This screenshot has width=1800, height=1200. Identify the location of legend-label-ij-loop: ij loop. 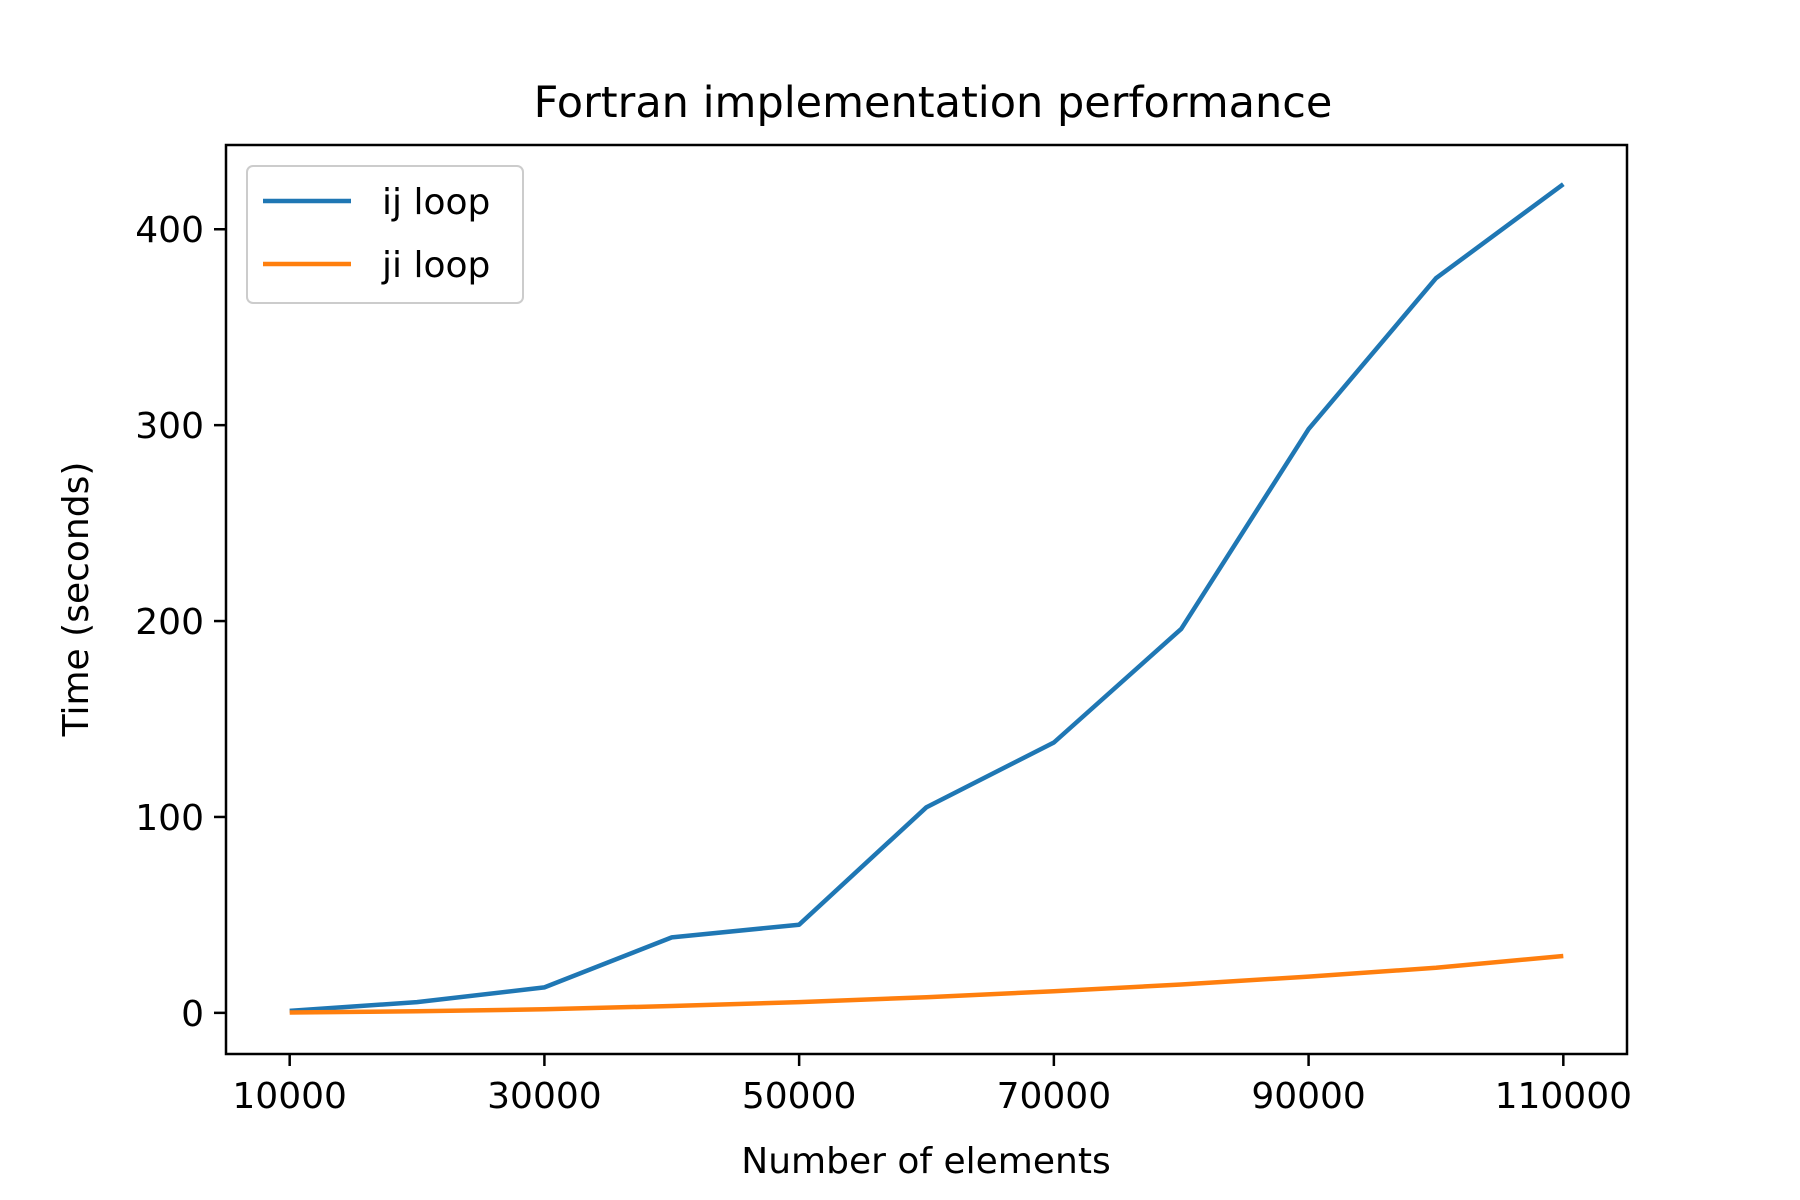
(436, 202).